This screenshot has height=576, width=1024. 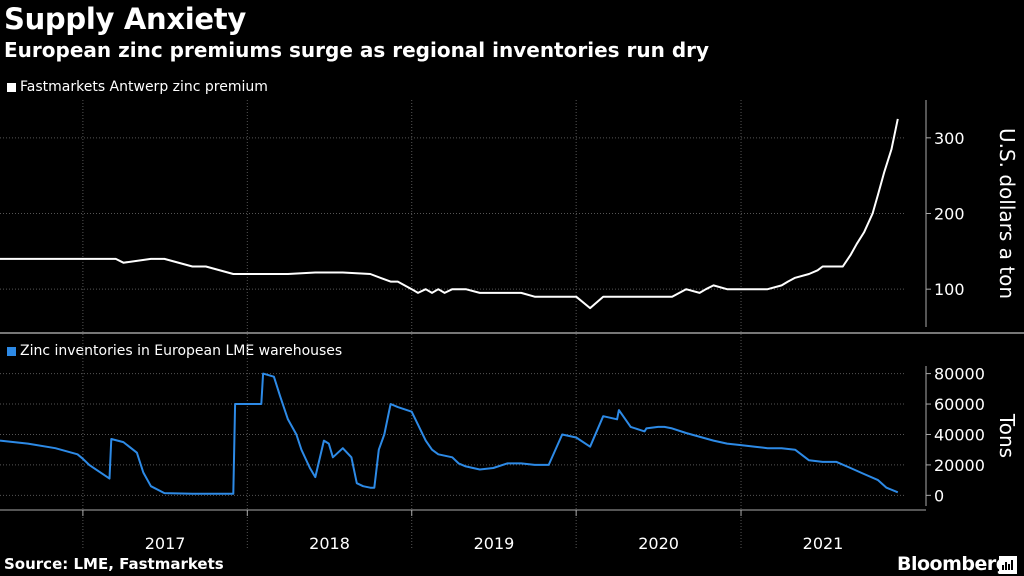 I want to click on y-tick-label: 200, so click(x=949, y=214).